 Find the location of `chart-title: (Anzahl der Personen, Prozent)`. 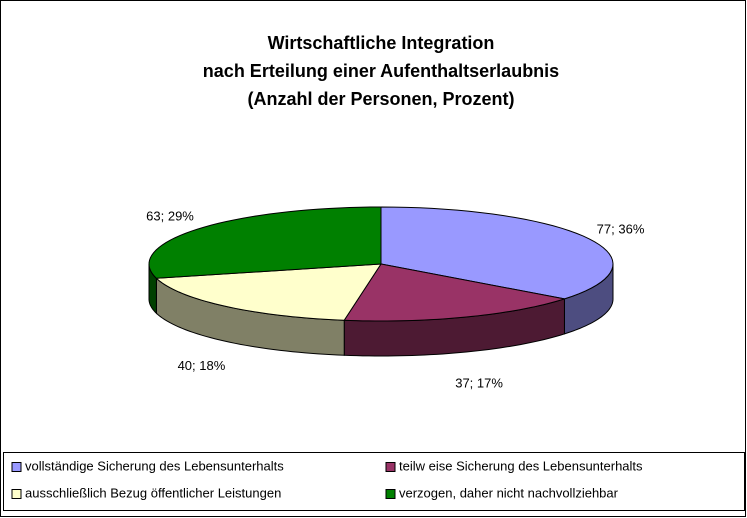

chart-title: (Anzahl der Personen, Prozent) is located at coordinates (380, 99).